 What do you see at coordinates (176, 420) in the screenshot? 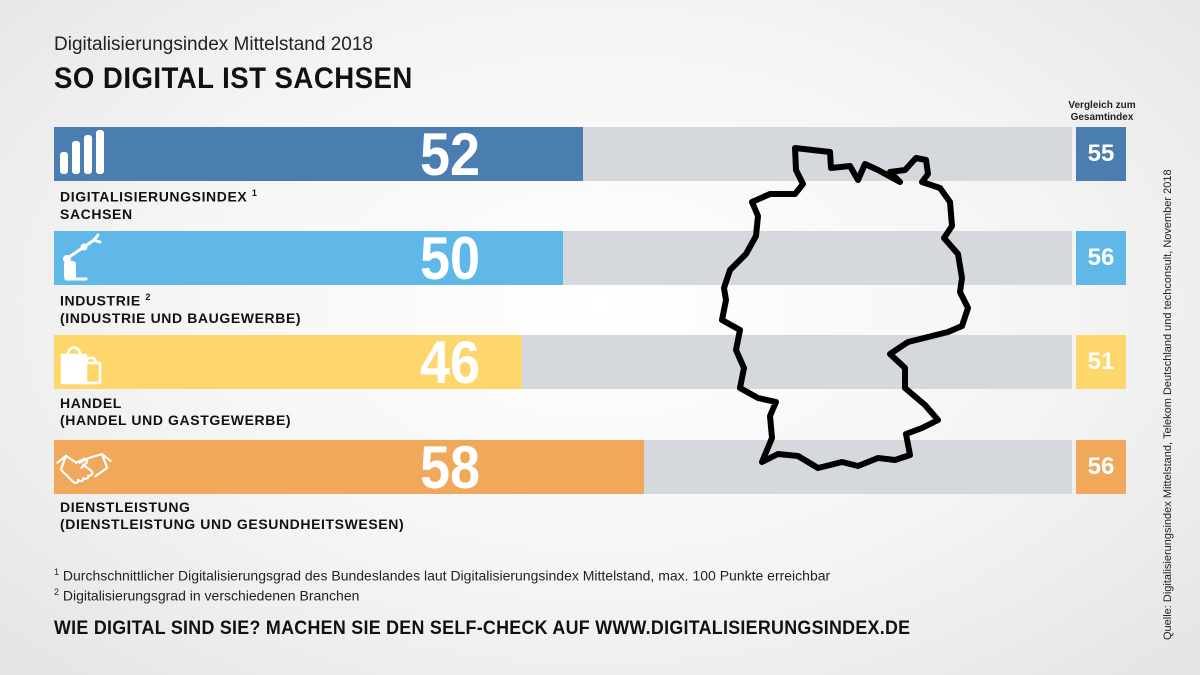
I see `bar-label-row-2-line2: (HANDEL UND GASTGEWERBE)` at bounding box center [176, 420].